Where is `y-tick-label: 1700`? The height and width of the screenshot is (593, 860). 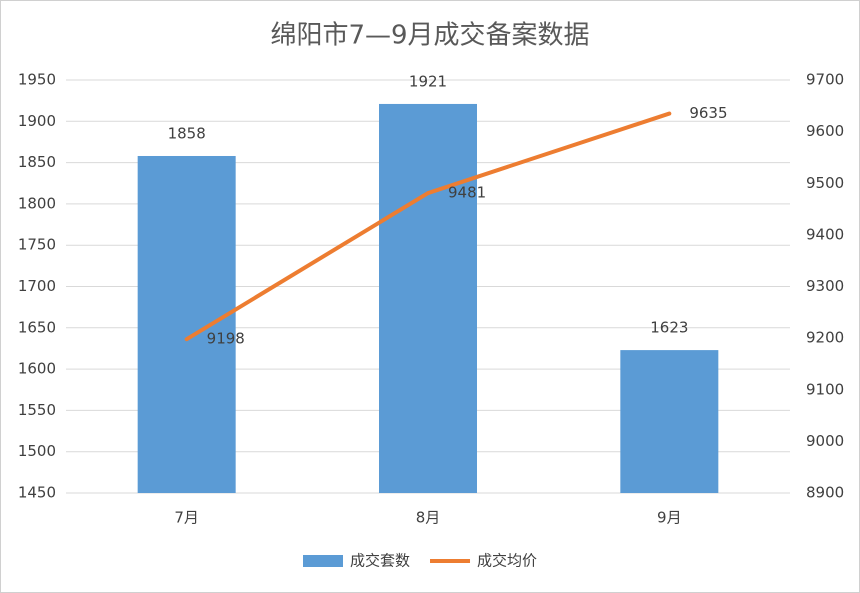
y-tick-label: 1700 is located at coordinates (37, 286).